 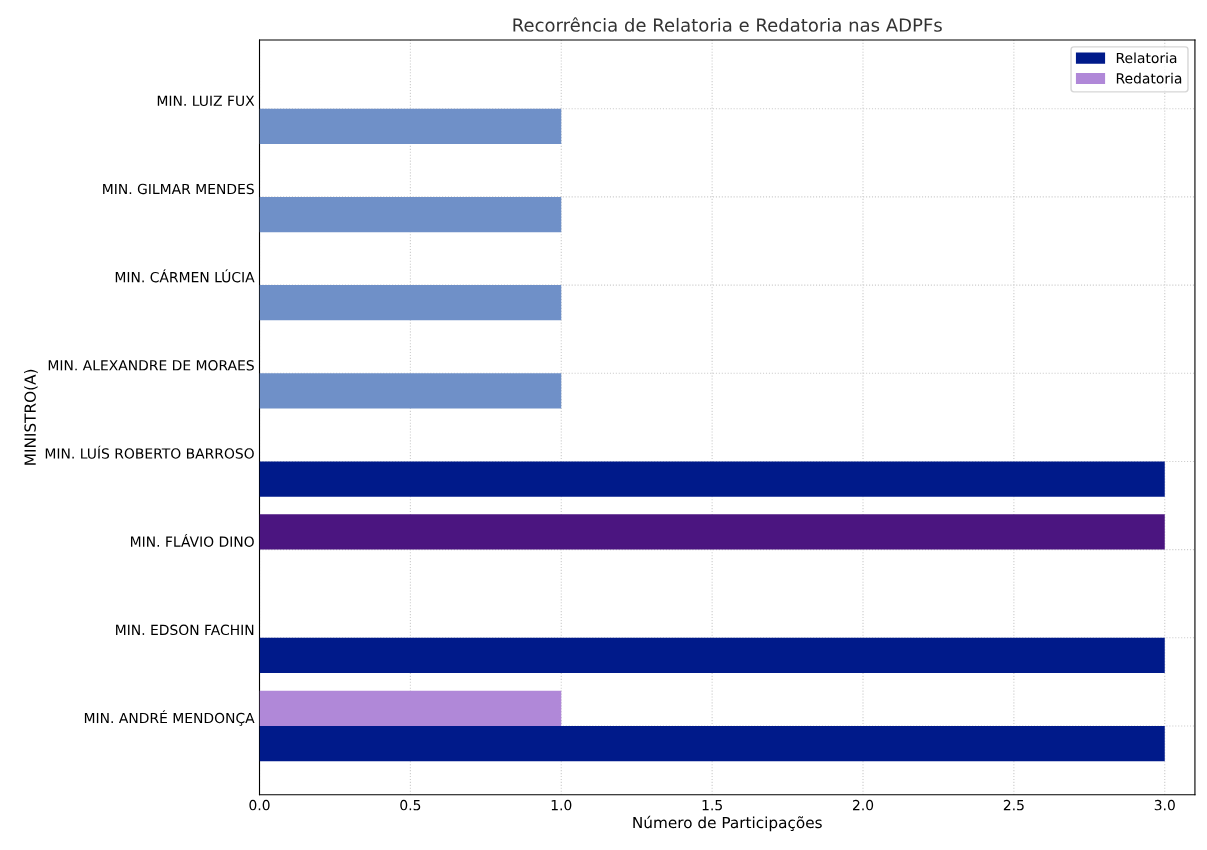 I want to click on x-tick-label: 2.0, so click(x=863, y=805).